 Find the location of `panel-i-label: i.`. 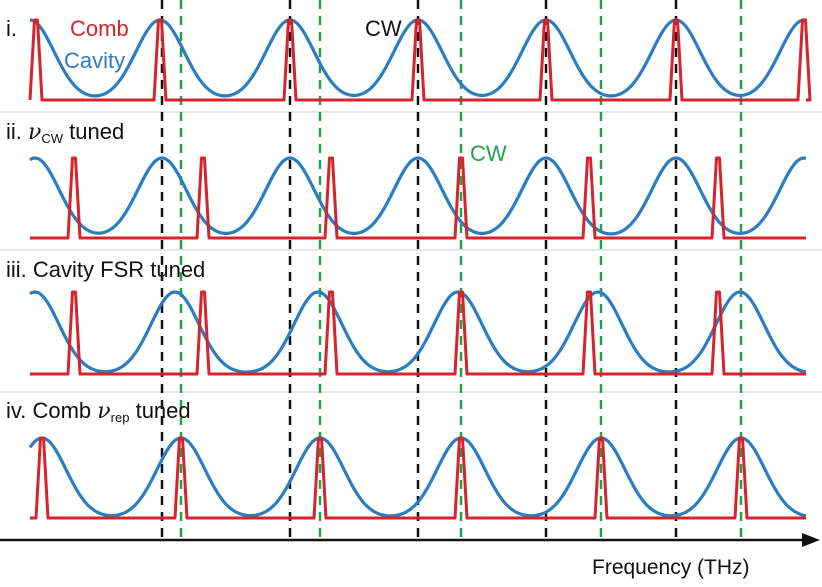

panel-i-label: i. is located at coordinates (11, 28).